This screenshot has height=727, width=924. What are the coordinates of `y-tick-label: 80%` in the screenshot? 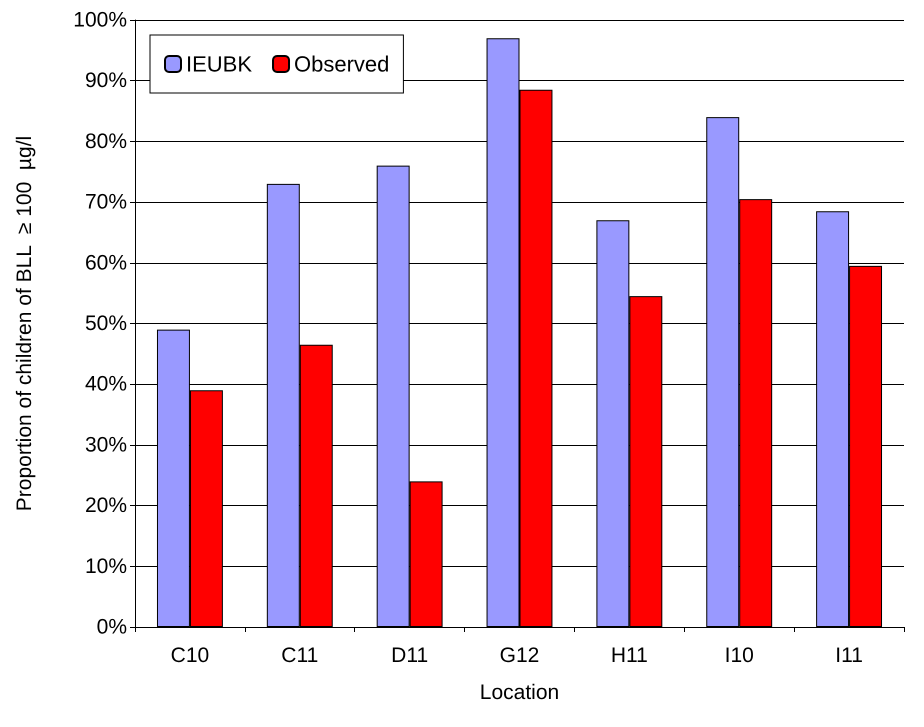 It's located at (105, 141).